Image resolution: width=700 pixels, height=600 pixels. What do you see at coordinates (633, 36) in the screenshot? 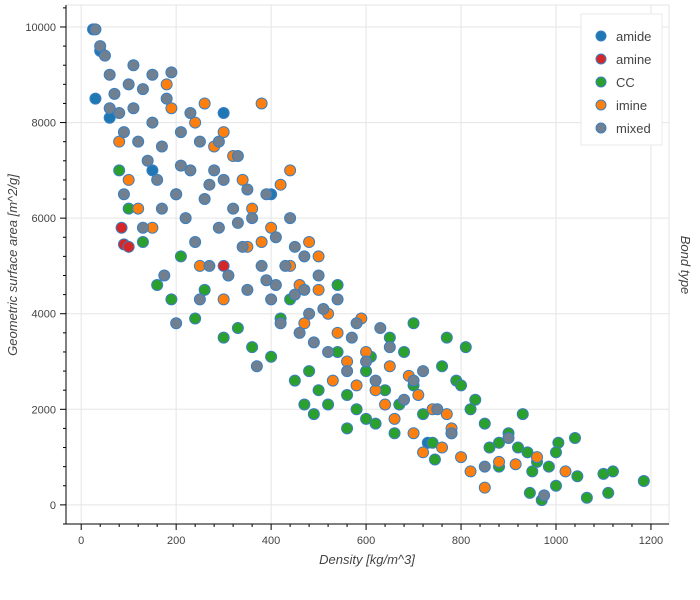
I see `legend-label-amide: amide` at bounding box center [633, 36].